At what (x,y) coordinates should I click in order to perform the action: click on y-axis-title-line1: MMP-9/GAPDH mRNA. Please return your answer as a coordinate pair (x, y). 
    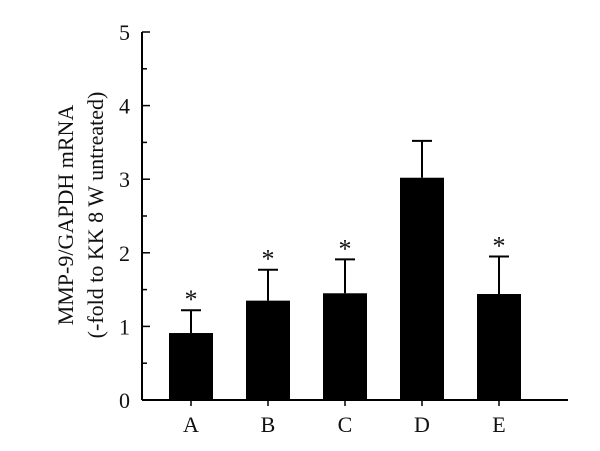
    Looking at the image, I should click on (65, 215).